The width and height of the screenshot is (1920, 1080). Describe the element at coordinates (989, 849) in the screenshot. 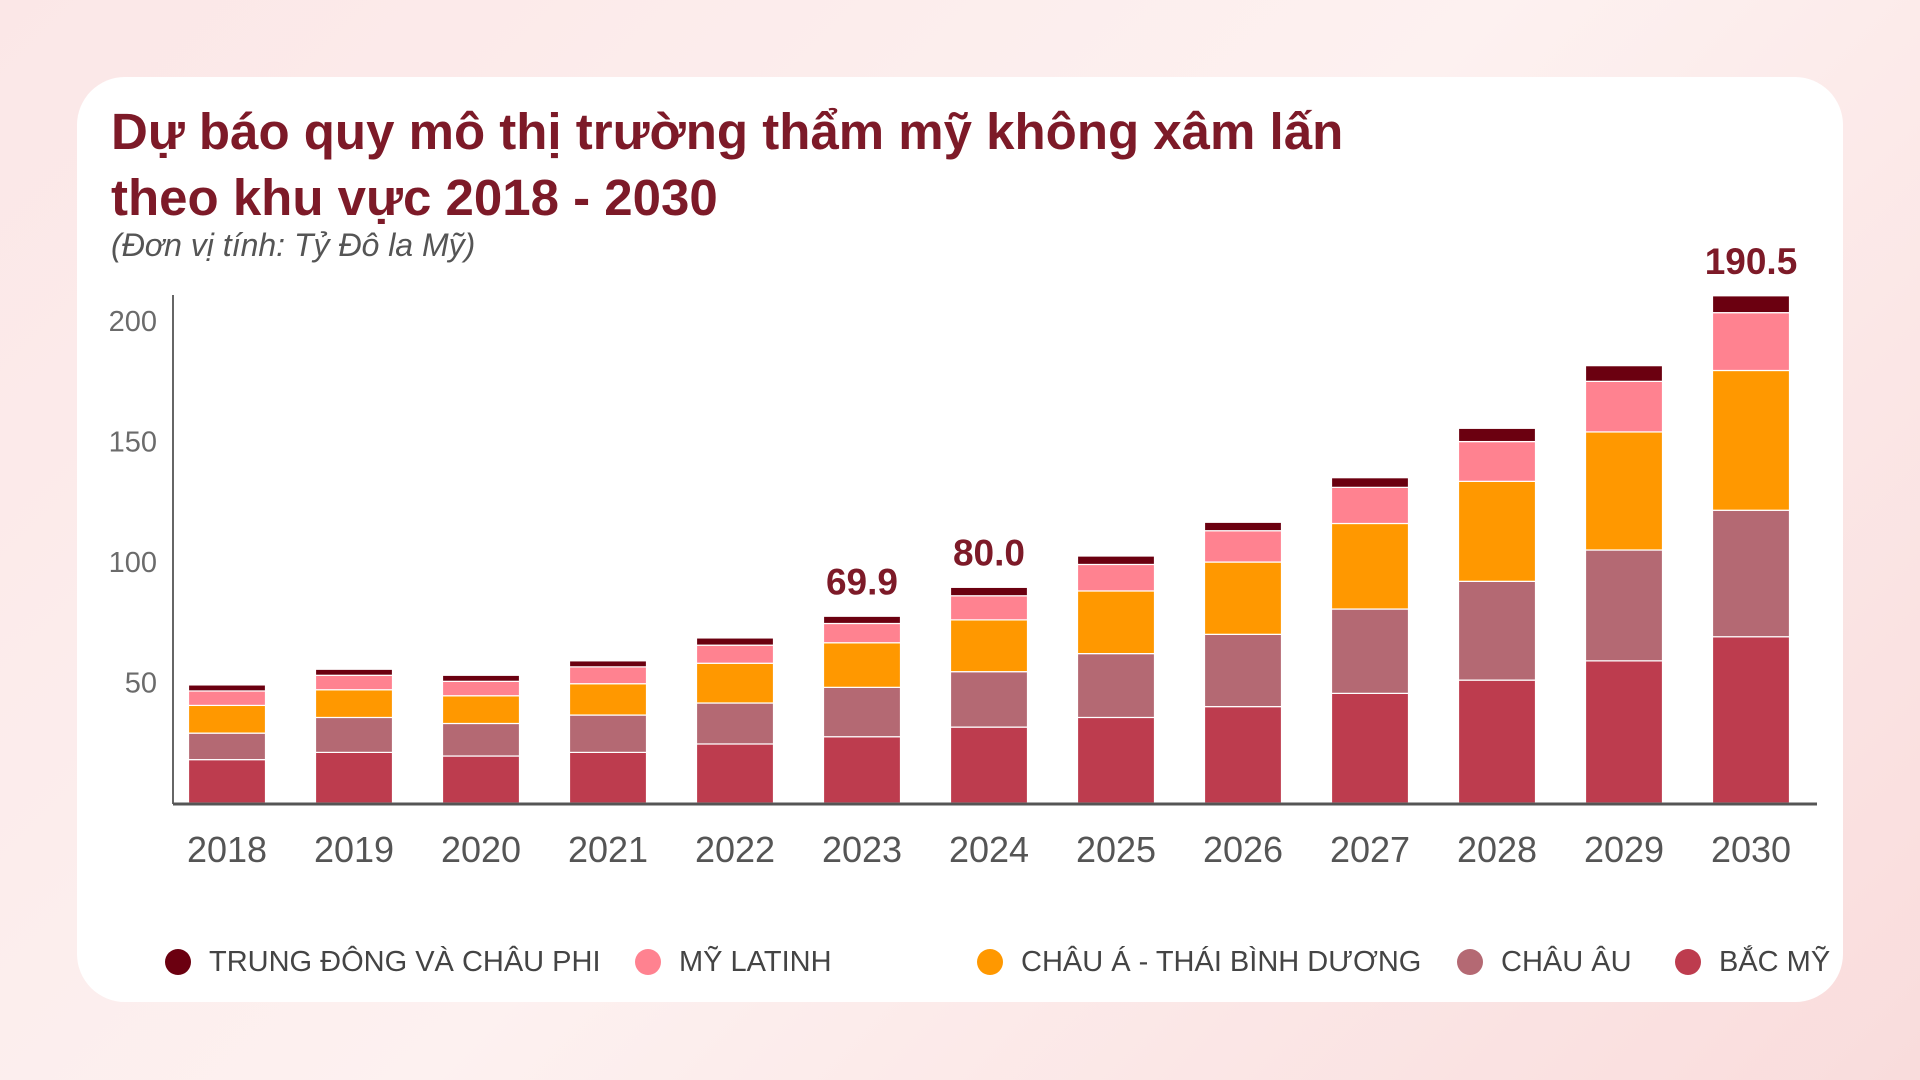

I see `x-tick-label-2024: 2024` at that location.